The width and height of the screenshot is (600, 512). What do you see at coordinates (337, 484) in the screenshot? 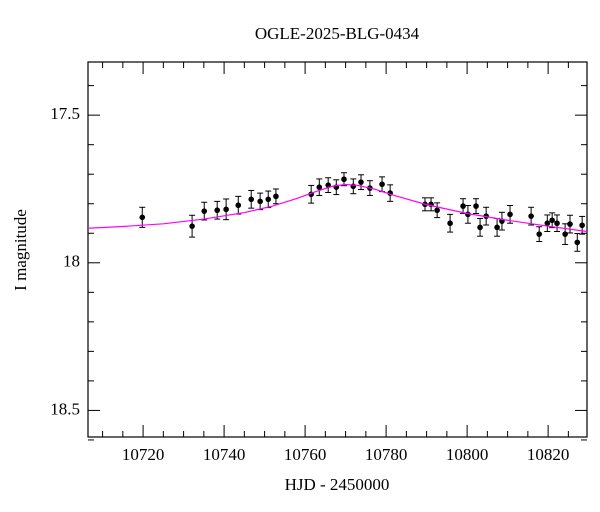
I see `x-axis-label: HJD - 2450000` at bounding box center [337, 484].